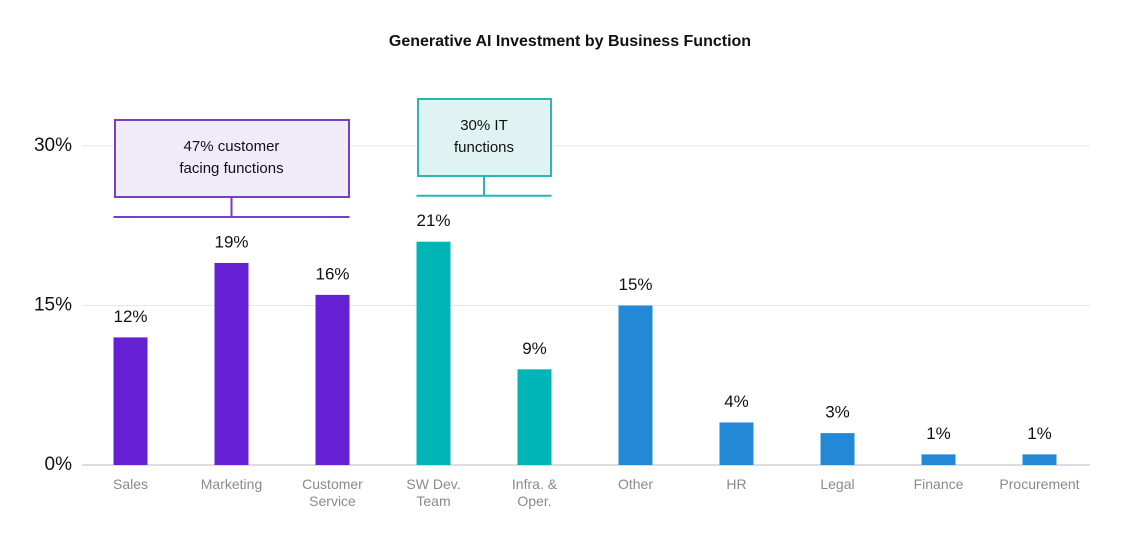  What do you see at coordinates (130, 484) in the screenshot?
I see `x-tick-label: Sales` at bounding box center [130, 484].